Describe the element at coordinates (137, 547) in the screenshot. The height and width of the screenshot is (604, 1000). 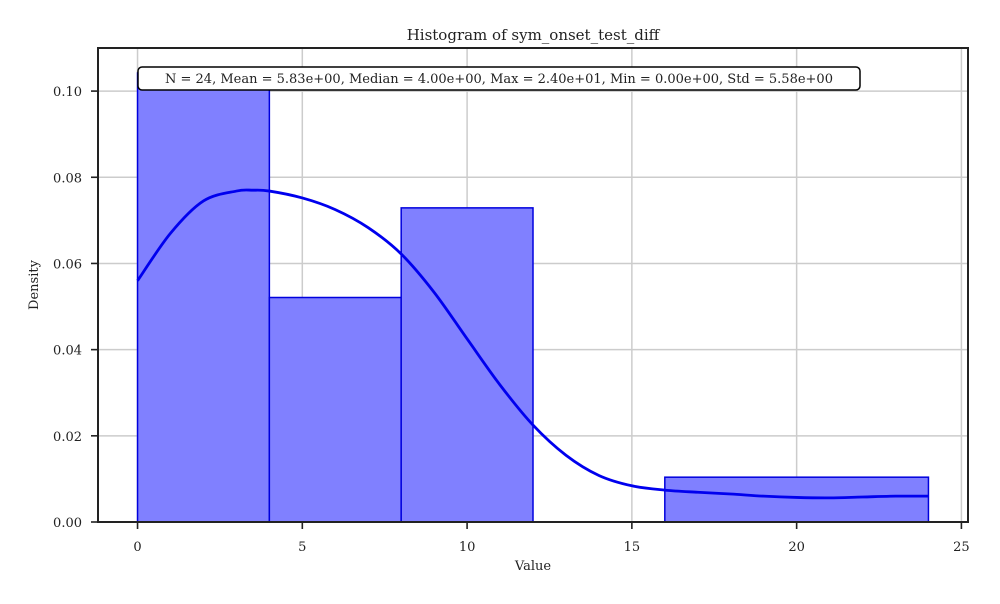
I see `x-tick-label: 0` at that location.